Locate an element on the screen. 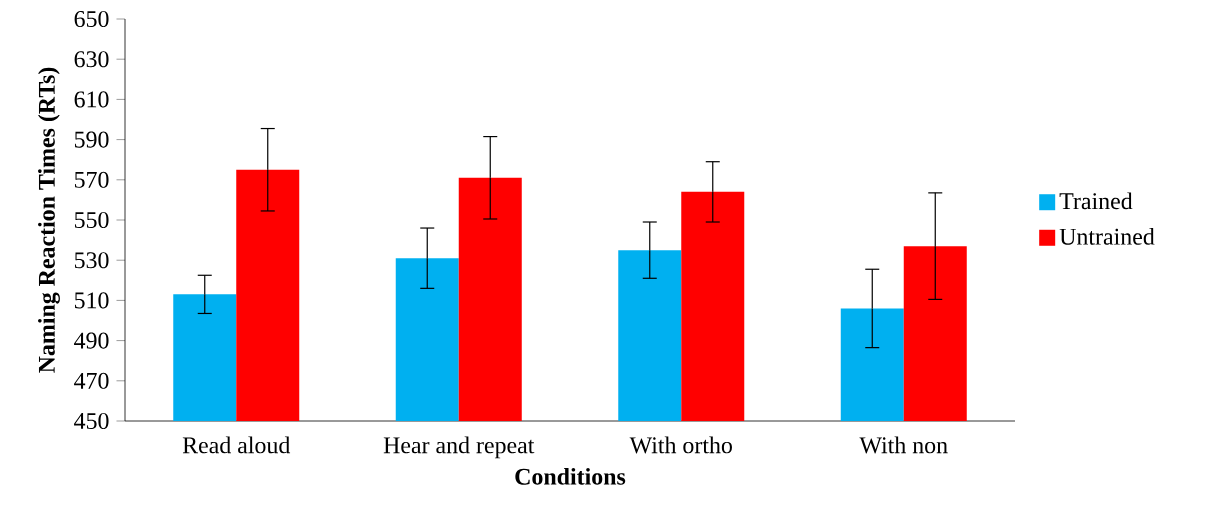 This screenshot has width=1228, height=521. y-tick-label: 490 is located at coordinates (91, 340).